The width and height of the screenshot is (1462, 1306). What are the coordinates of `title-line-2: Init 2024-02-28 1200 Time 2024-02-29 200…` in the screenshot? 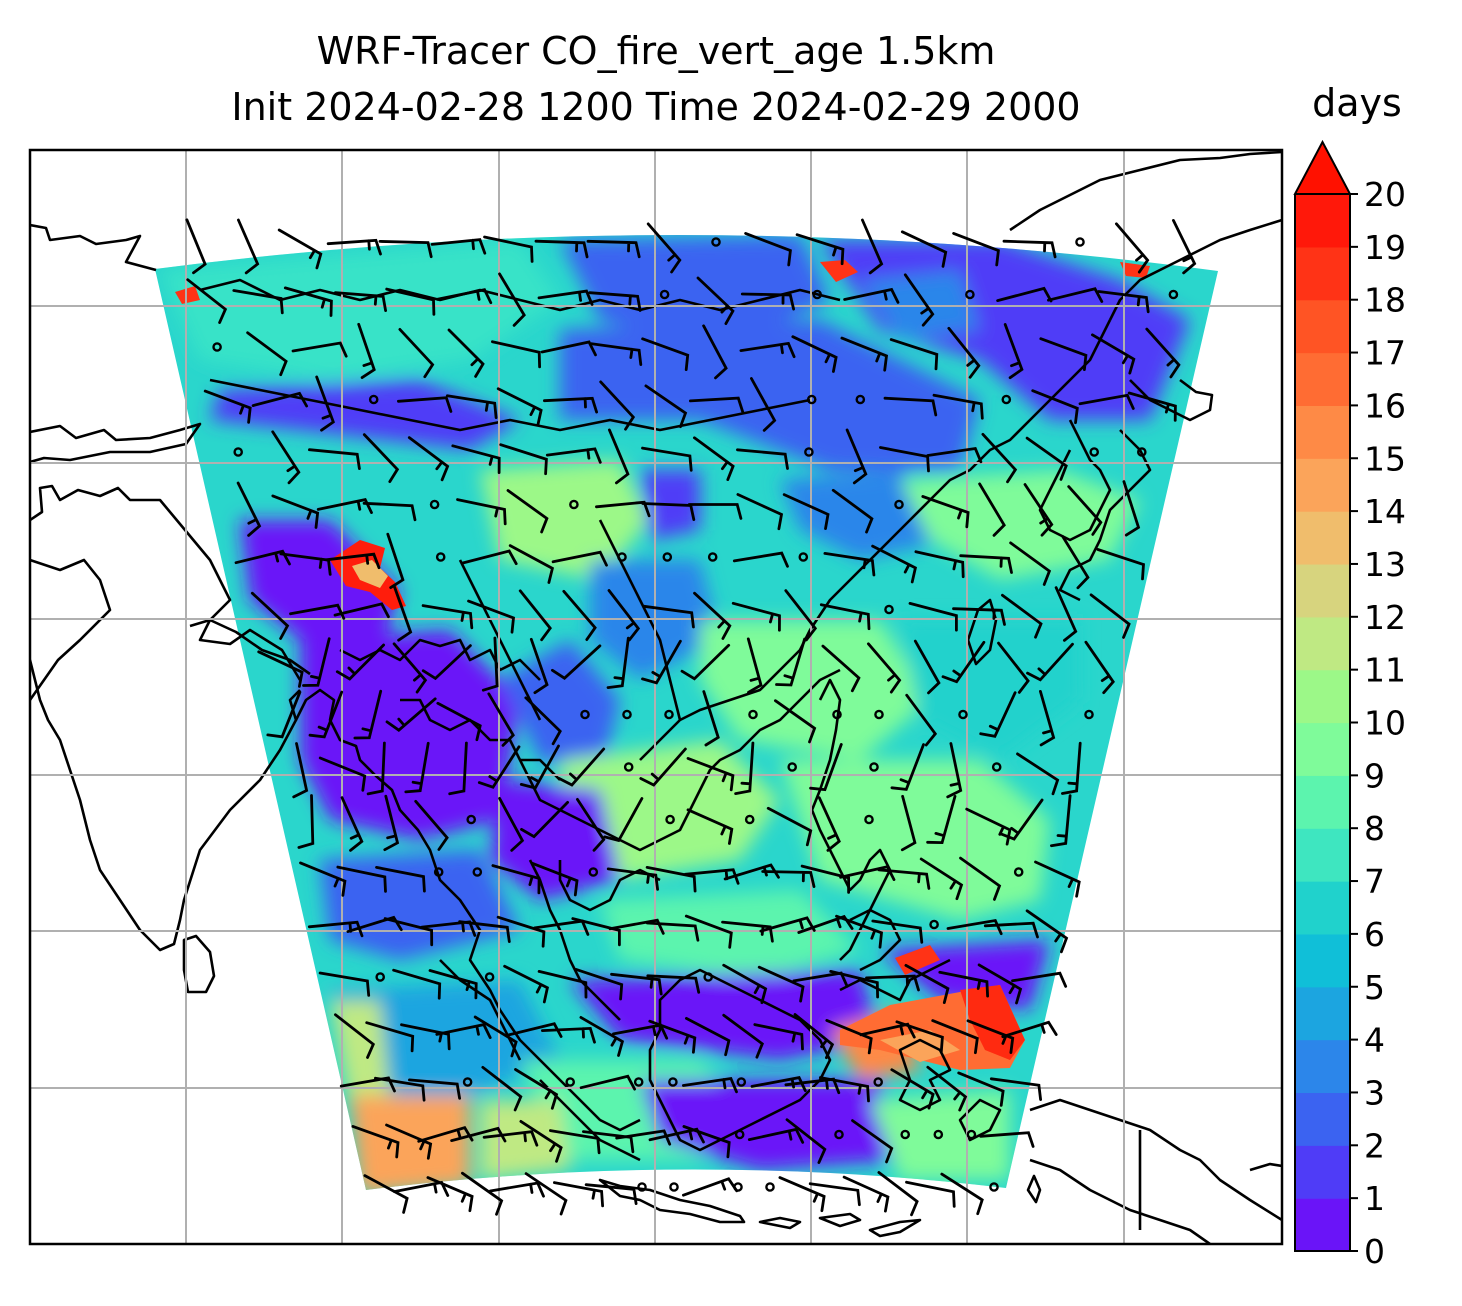 It's located at (656, 107).